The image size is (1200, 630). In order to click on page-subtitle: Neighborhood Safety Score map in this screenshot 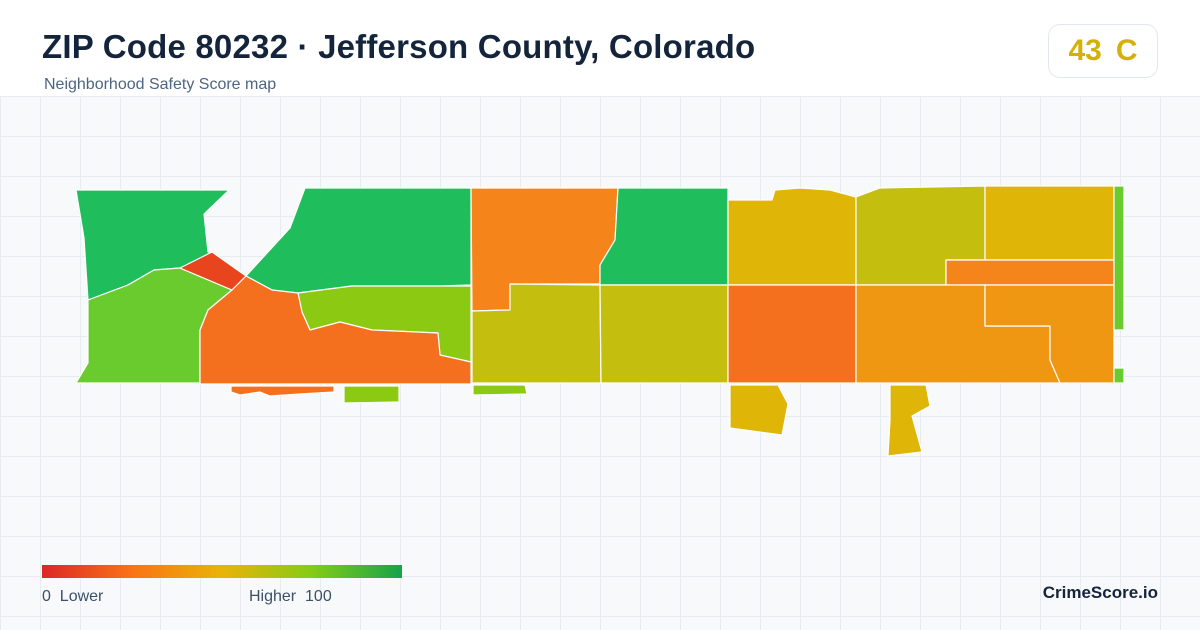, I will do `click(160, 84)`.